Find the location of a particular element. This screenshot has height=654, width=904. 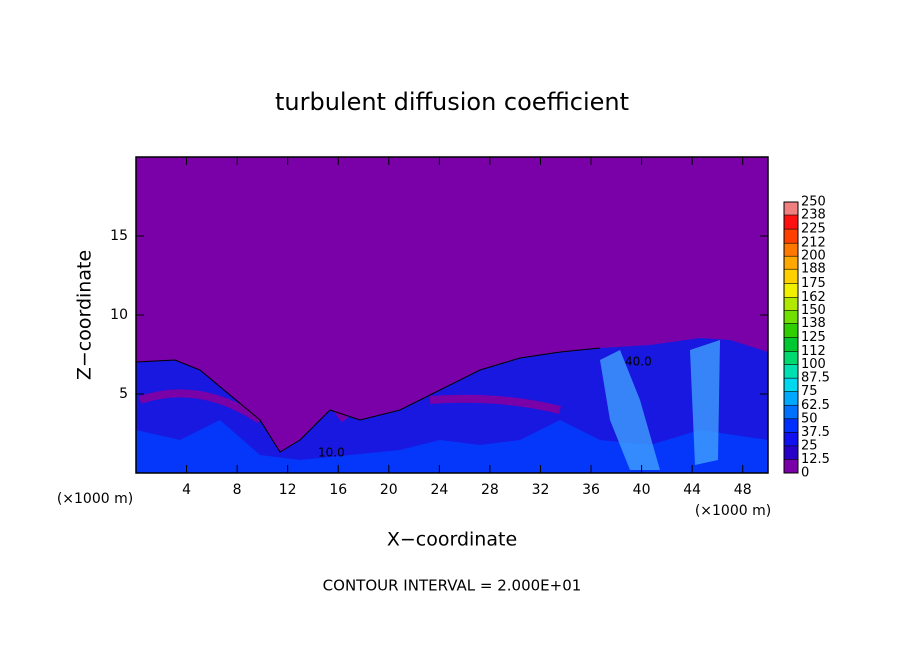

x-tick-label: 20 is located at coordinates (389, 490).